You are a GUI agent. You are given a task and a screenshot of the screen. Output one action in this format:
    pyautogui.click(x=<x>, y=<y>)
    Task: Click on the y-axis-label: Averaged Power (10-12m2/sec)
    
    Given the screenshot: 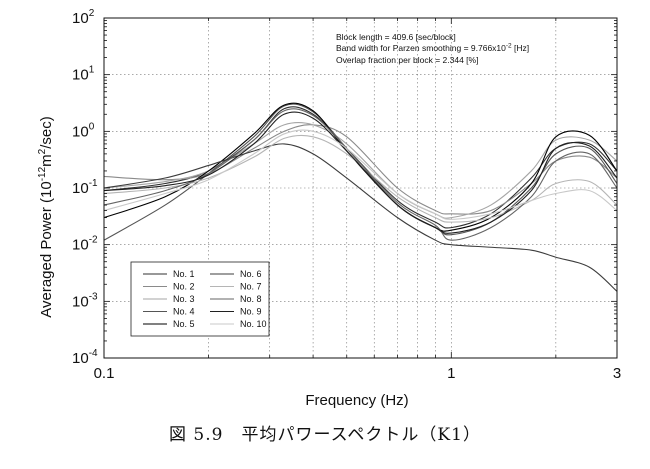 What is the action you would take?
    pyautogui.click(x=46, y=217)
    